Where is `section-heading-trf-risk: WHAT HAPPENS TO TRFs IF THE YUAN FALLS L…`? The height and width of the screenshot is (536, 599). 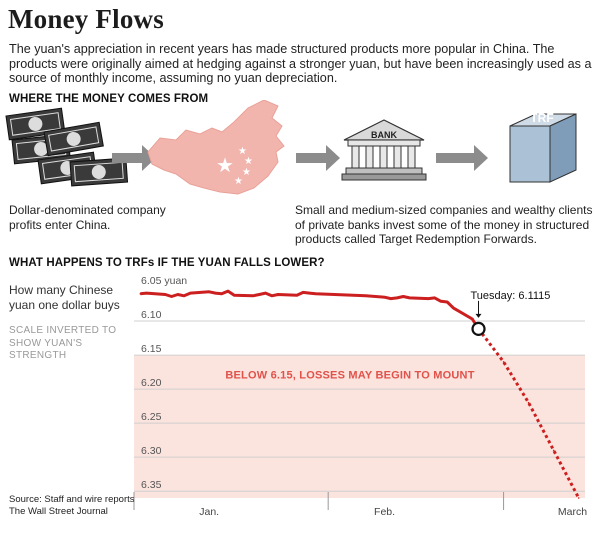
section-heading-trf-risk: WHAT HAPPENS TO TRFs IF THE YUAN FALLS L… is located at coordinates (167, 263).